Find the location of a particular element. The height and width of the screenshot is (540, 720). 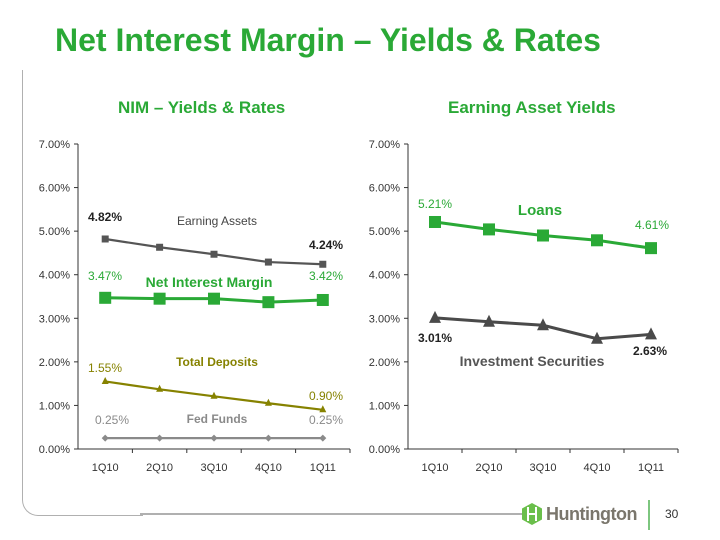

earning-assets-data-label: 4.82% is located at coordinates (105, 217).